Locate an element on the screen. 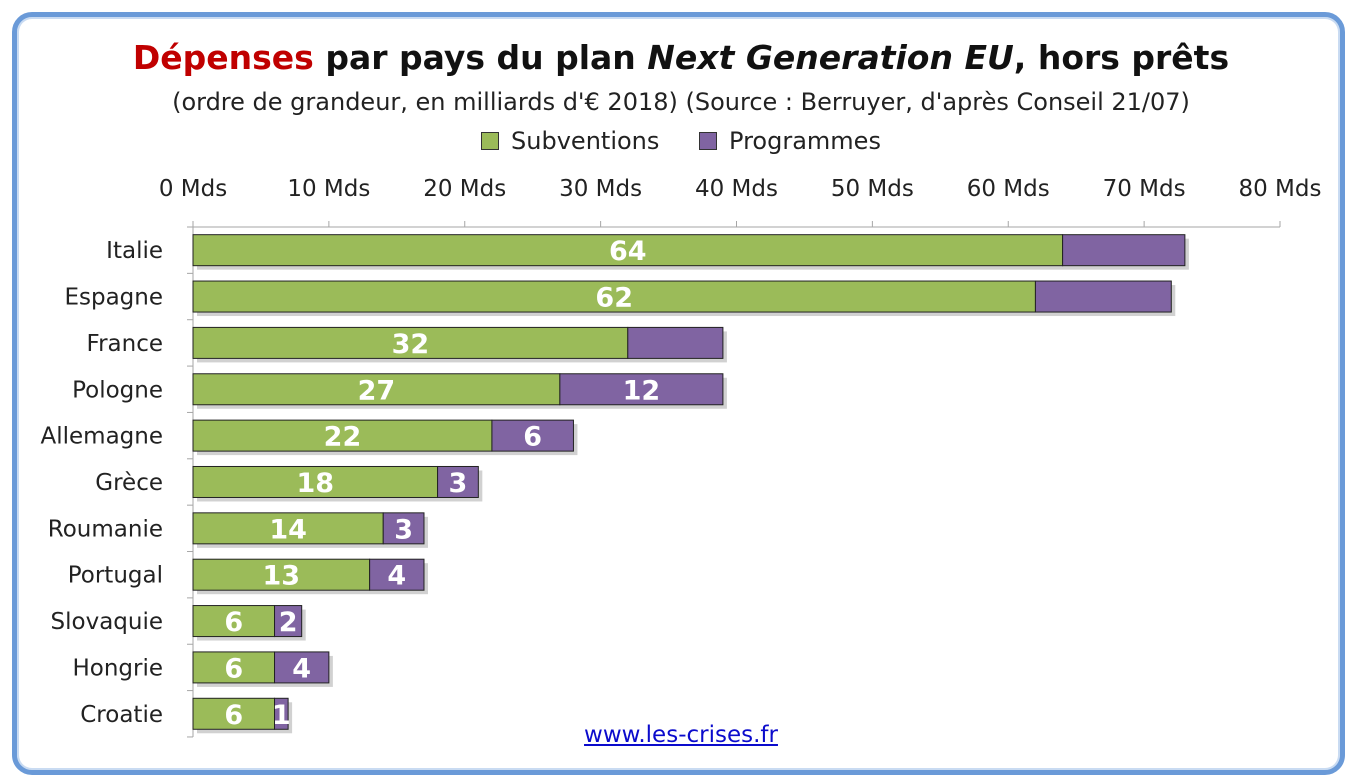 This screenshot has width=1362, height=784. category-label: Roumanie is located at coordinates (105, 529).